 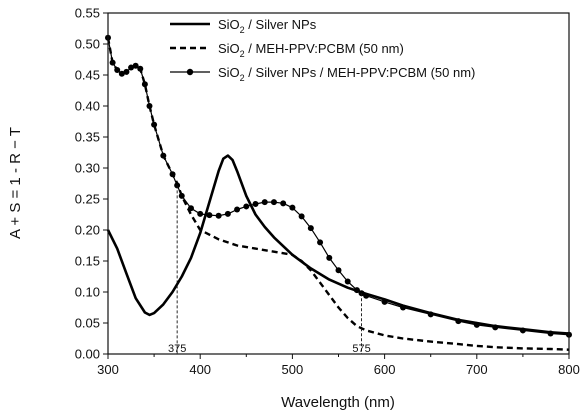 What do you see at coordinates (361, 349) in the screenshot?
I see `reference-line-label: 575` at bounding box center [361, 349].